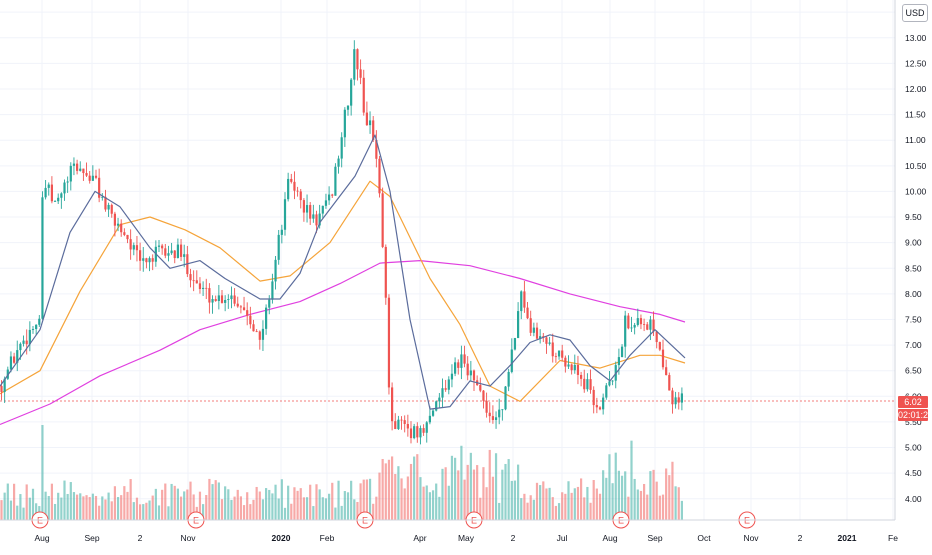 The height and width of the screenshot is (555, 932). Describe the element at coordinates (915, 13) in the screenshot. I see `currency-badge: USD` at that location.